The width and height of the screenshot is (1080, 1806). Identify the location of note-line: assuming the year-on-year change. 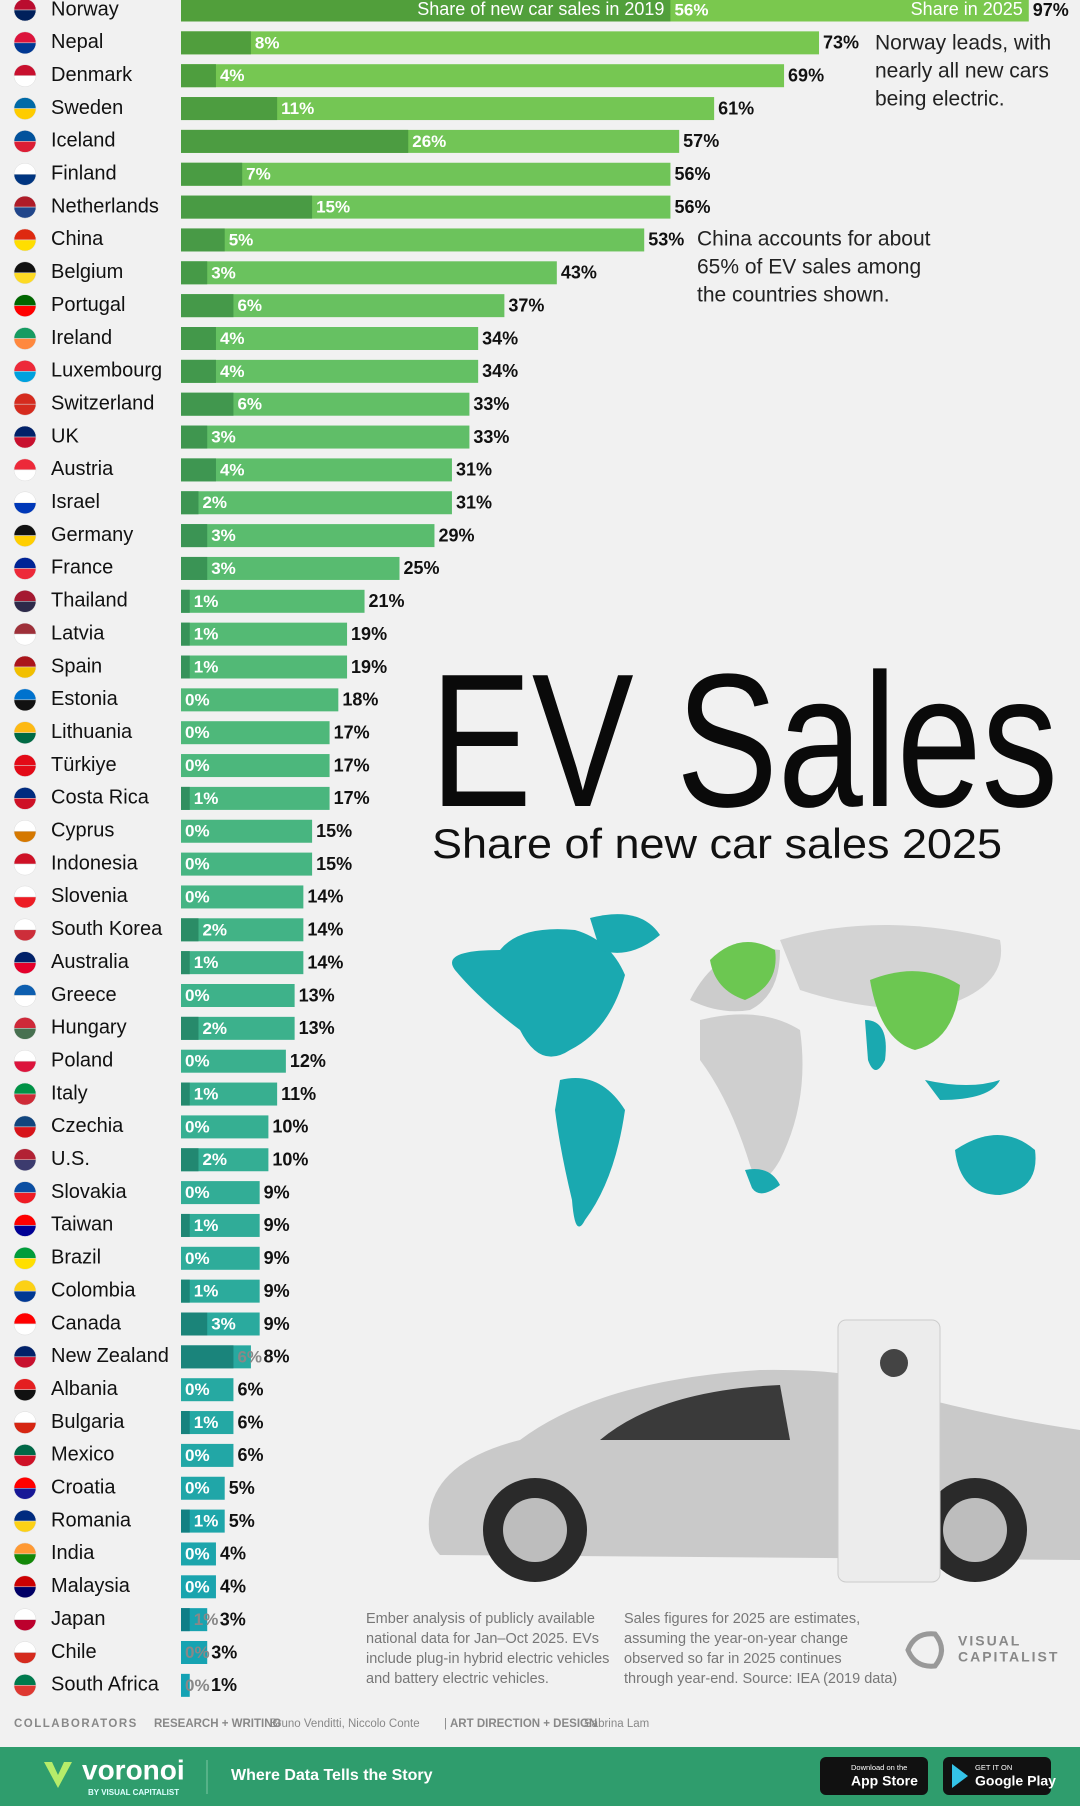
(736, 1639).